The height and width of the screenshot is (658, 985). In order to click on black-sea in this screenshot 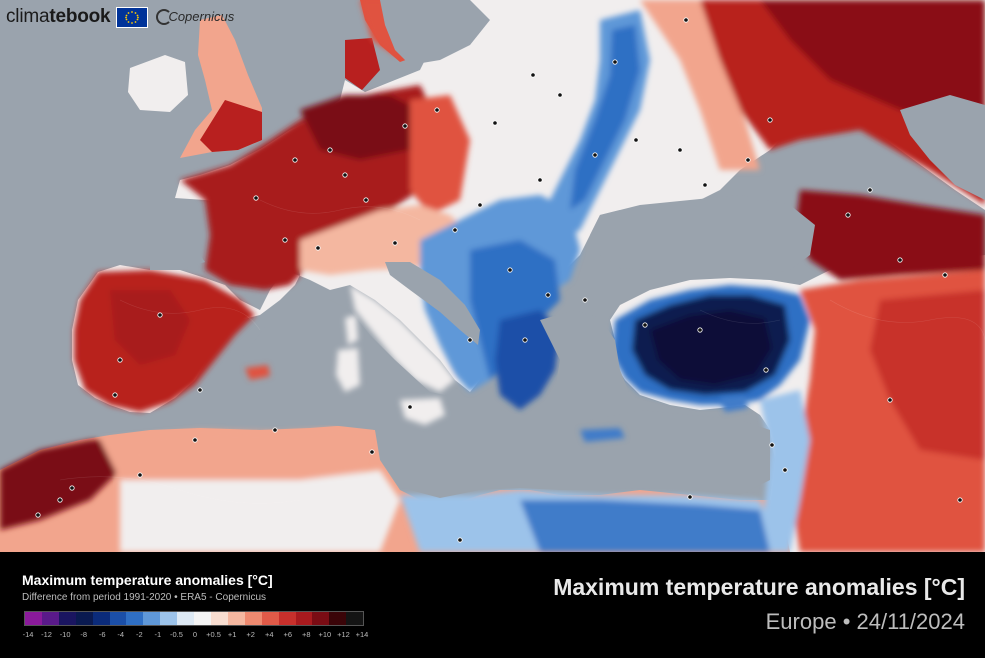, I will do `click(702, 235)`.